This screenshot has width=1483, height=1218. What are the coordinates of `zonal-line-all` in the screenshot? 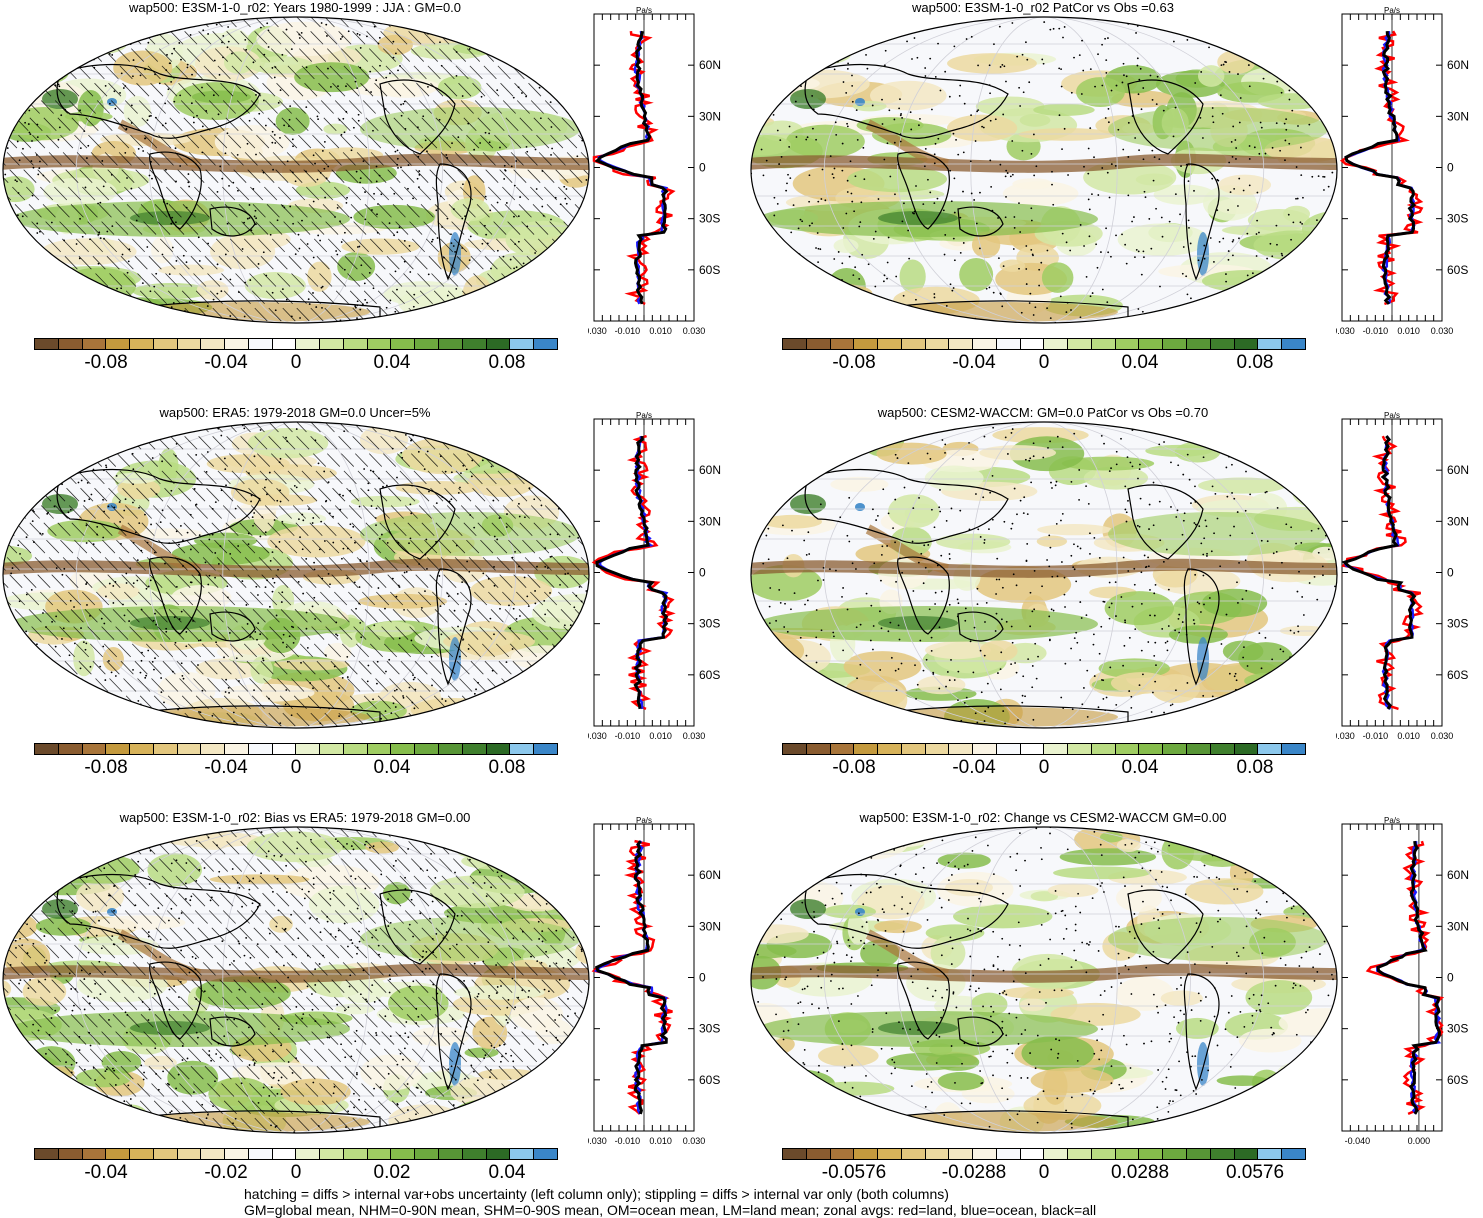 It's located at (631, 167).